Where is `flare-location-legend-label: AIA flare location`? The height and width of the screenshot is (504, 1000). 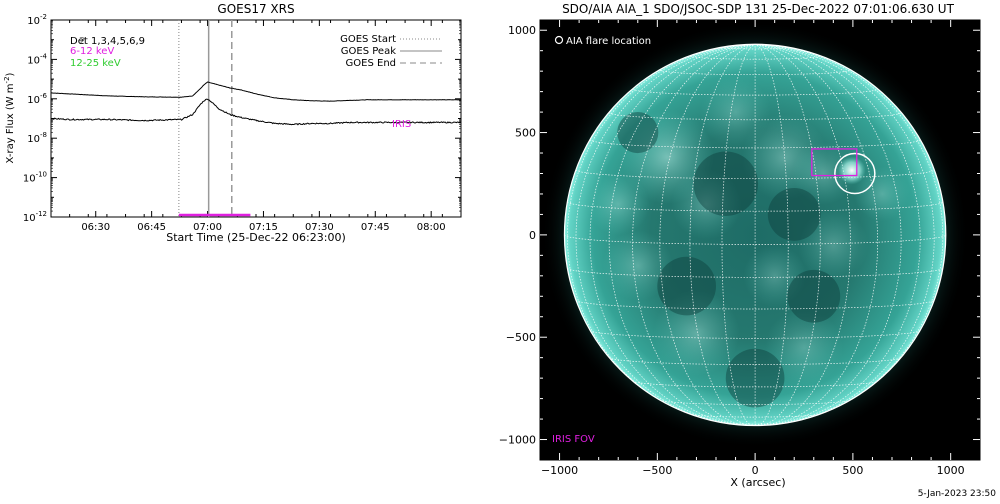 flare-location-legend-label: AIA flare location is located at coordinates (608, 41).